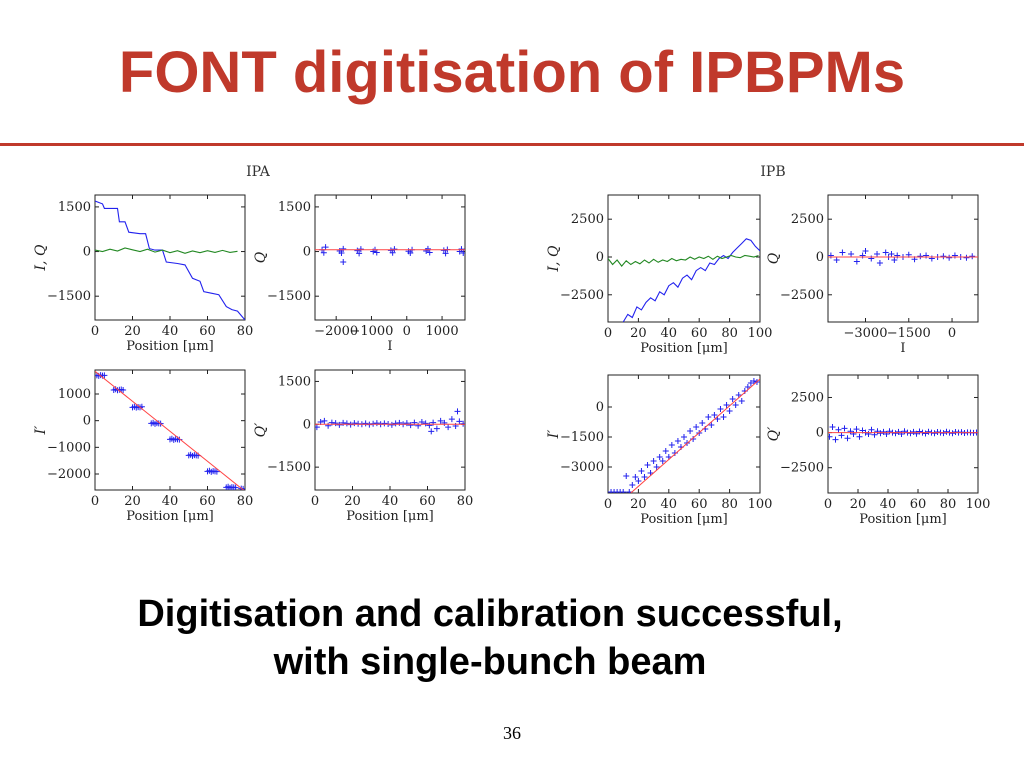 This screenshot has height=768, width=1024. I want to click on y-tick-label: 2500, so click(807, 219).